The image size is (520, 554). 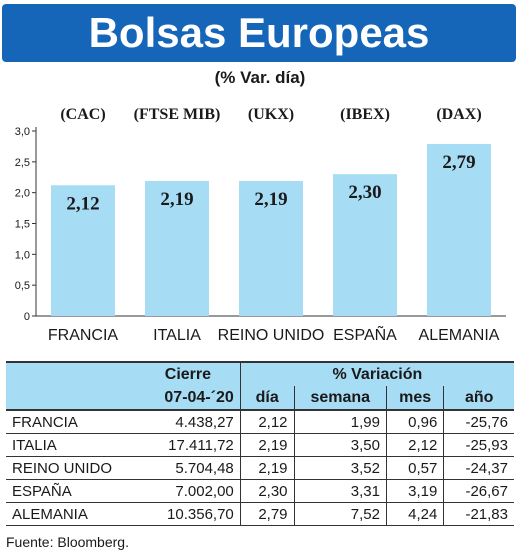 I want to click on cell-cierre: 17.411,72, so click(x=188, y=445).